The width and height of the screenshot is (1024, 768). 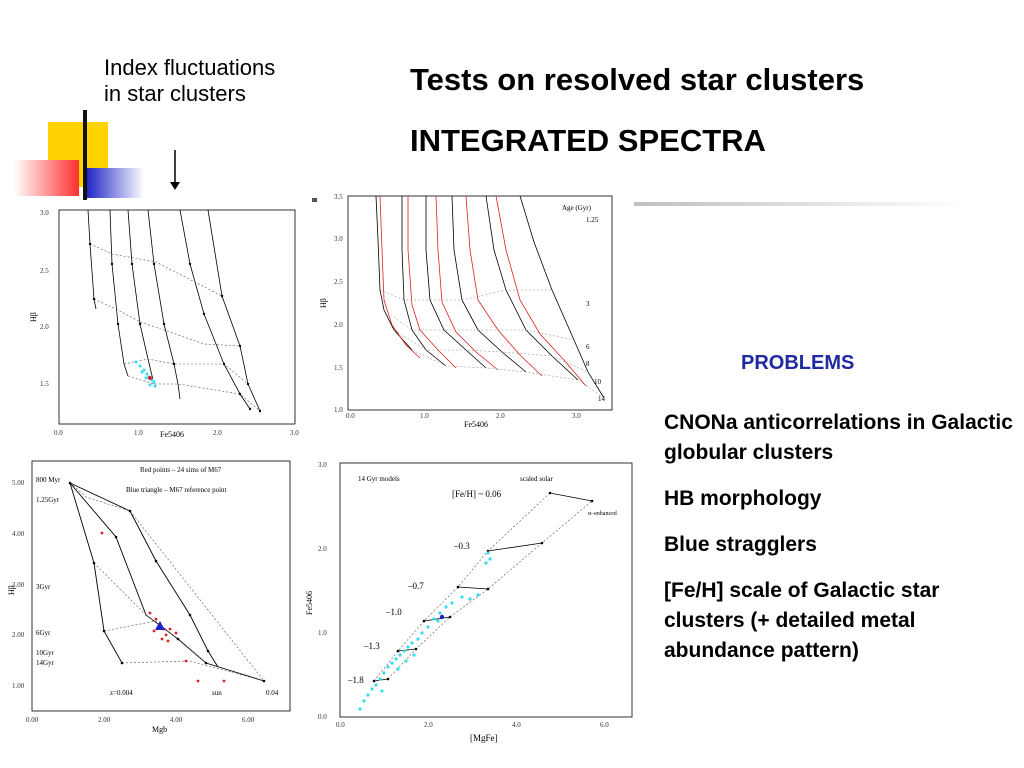 What do you see at coordinates (272, 693) in the screenshot?
I see `plot-3-z-right: 0.04` at bounding box center [272, 693].